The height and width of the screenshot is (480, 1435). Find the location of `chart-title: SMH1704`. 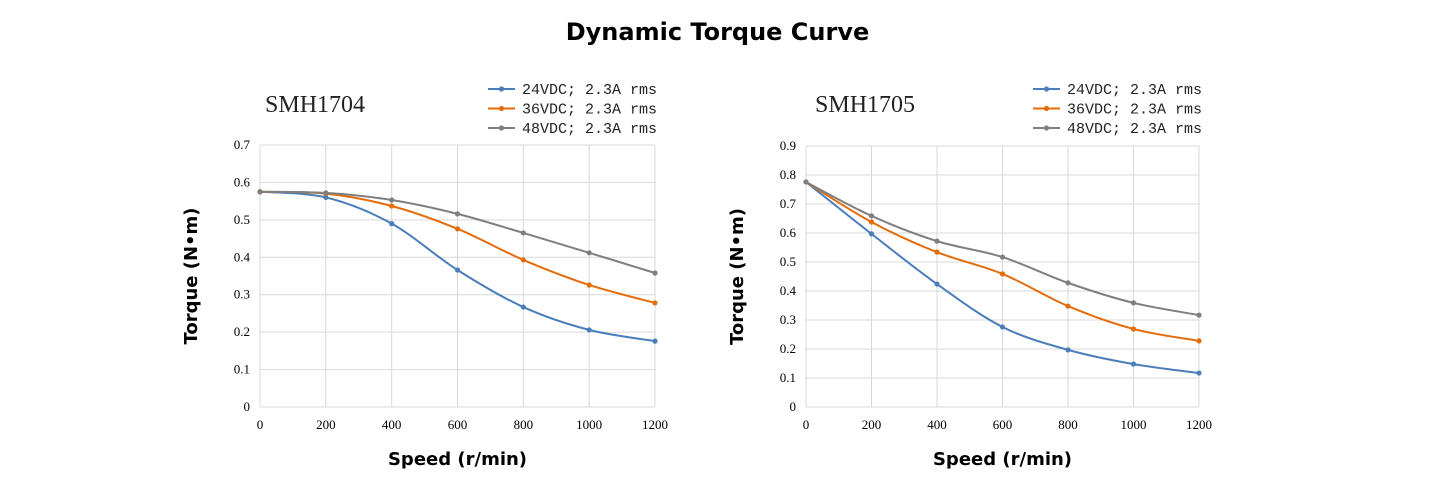

chart-title: SMH1704 is located at coordinates (315, 105).